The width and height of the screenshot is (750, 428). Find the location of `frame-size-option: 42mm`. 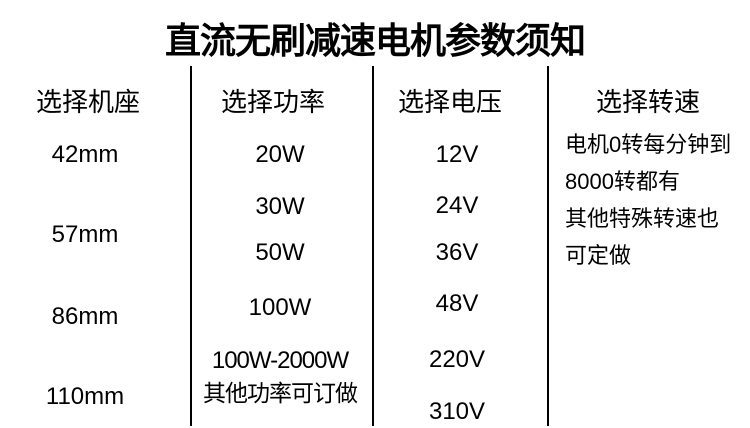

frame-size-option: 42mm is located at coordinates (85, 154).